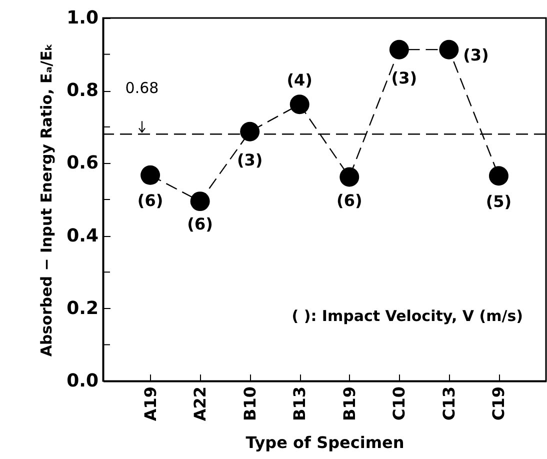 This screenshot has height=459, width=547. What do you see at coordinates (349, 403) in the screenshot?
I see `x-tick-label: B19` at bounding box center [349, 403].